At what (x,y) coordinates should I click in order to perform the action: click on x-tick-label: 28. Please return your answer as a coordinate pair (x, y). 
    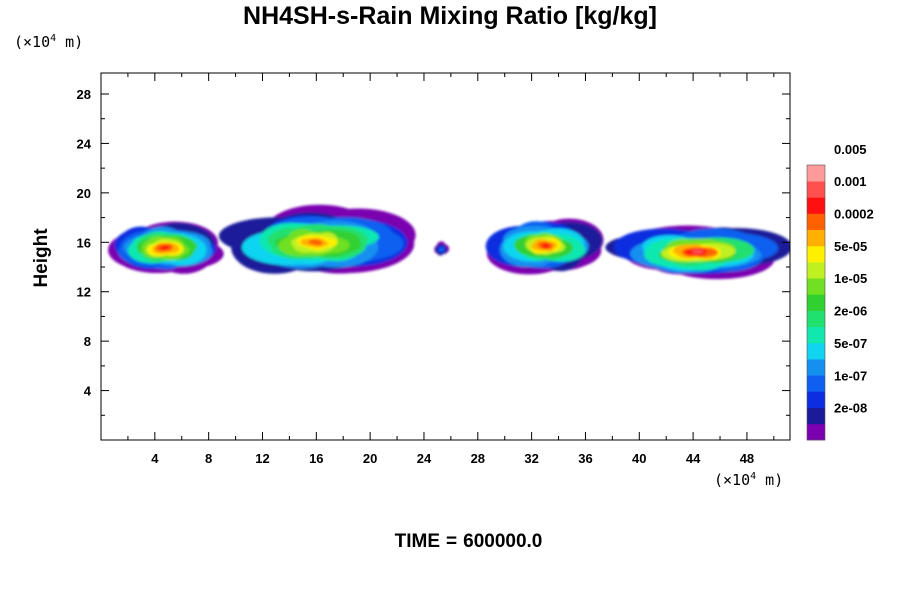
    Looking at the image, I should click on (478, 458).